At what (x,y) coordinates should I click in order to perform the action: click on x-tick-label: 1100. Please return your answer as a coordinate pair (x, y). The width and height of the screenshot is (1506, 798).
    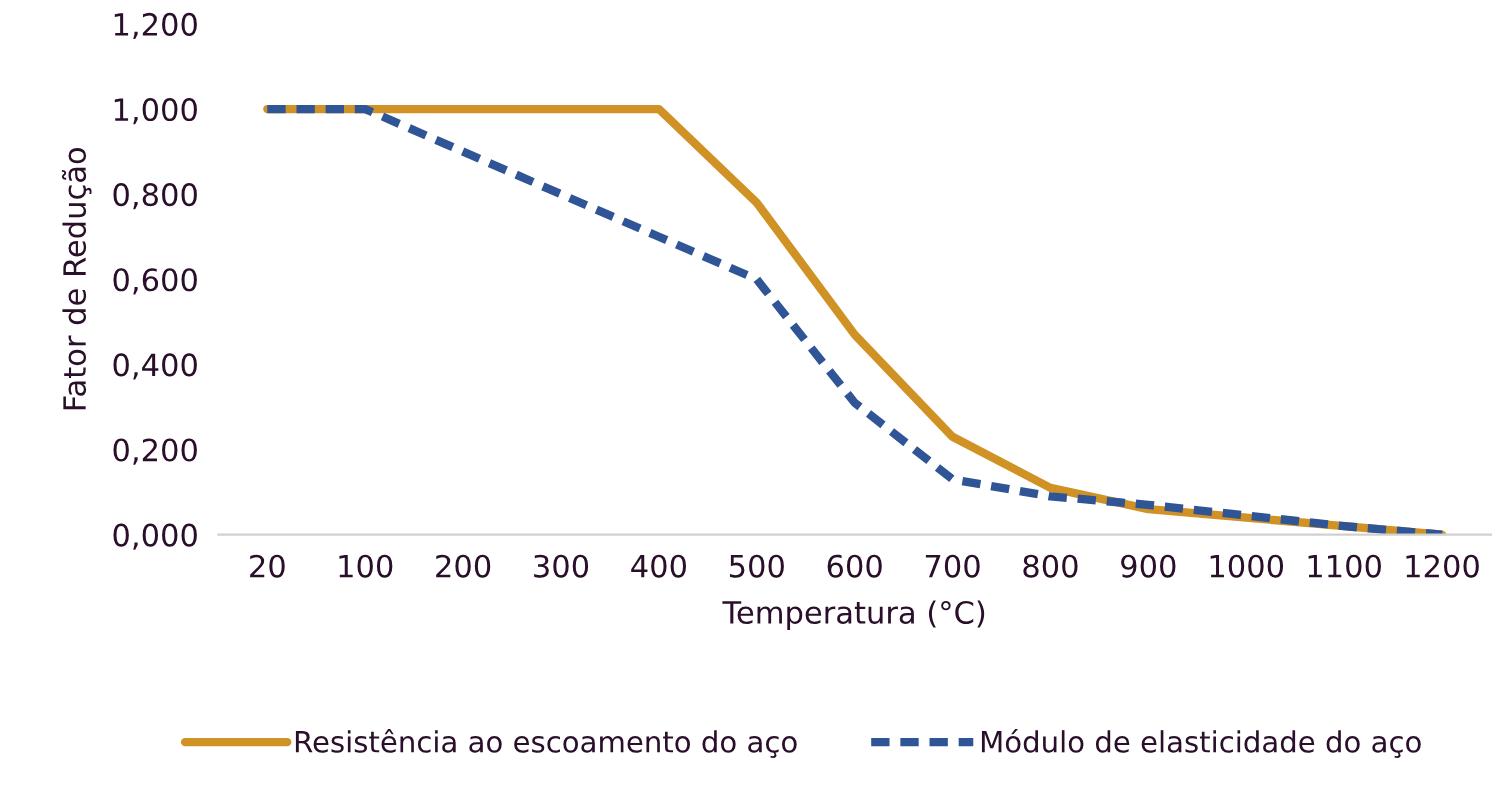
    Looking at the image, I should click on (1344, 566).